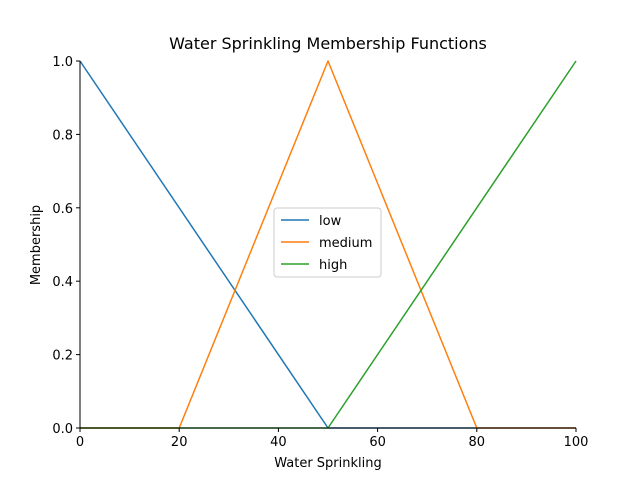 This screenshot has height=480, width=640. Describe the element at coordinates (576, 442) in the screenshot. I see `x-tick-label: 100` at that location.